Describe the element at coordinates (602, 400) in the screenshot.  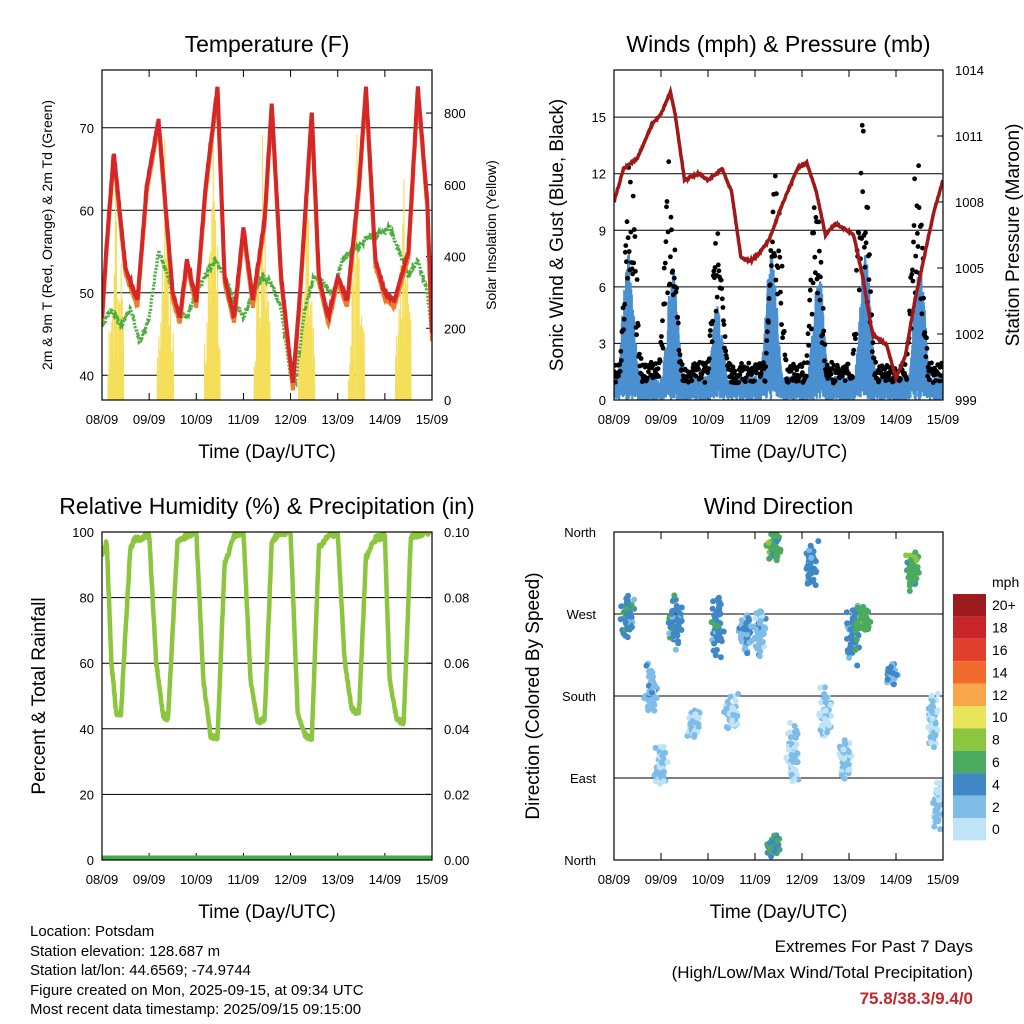
I see `y-tick-label: 0` at that location.